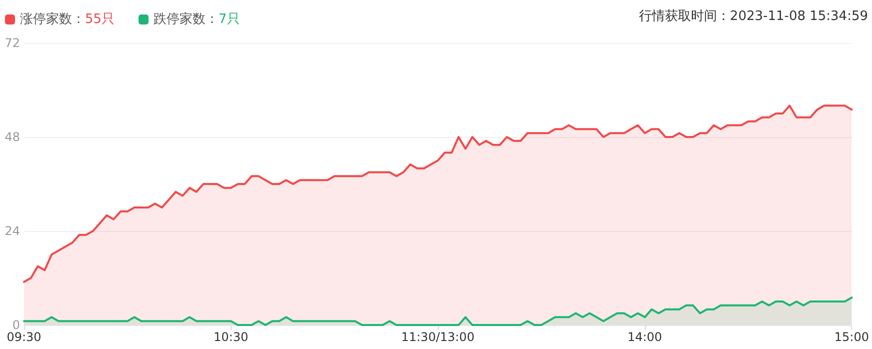  I want to click on y-tick-label: 24, so click(12, 231).